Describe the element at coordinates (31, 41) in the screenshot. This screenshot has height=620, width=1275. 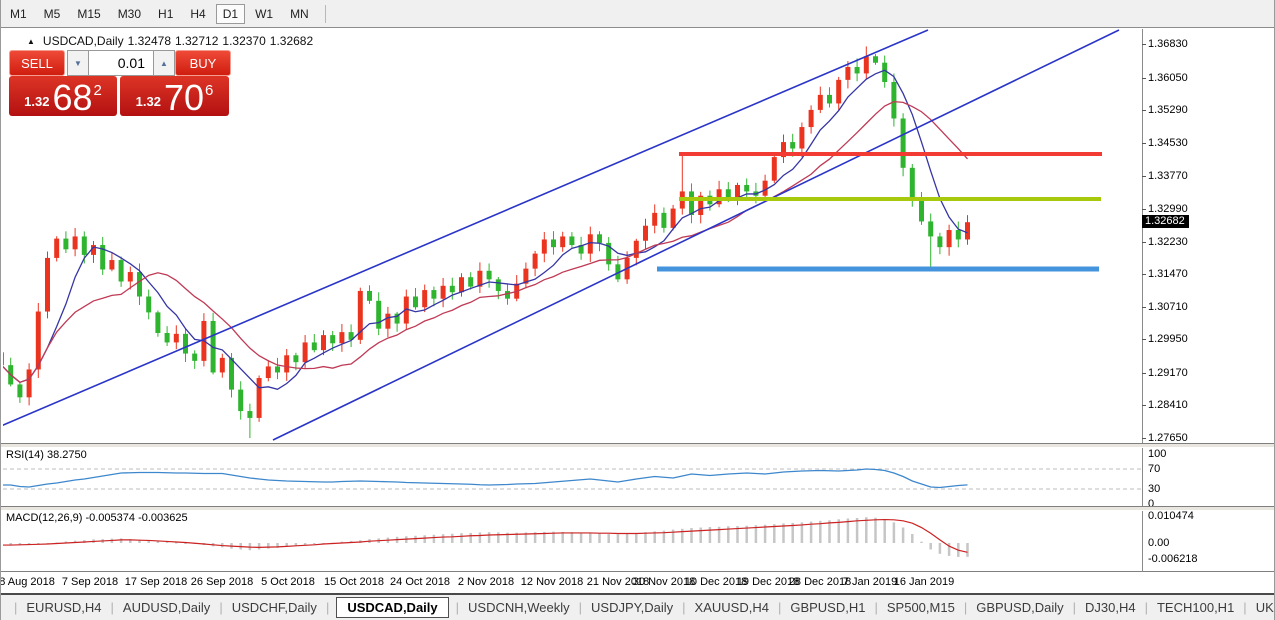
I see `collapse-panel-icon: ▲` at that location.